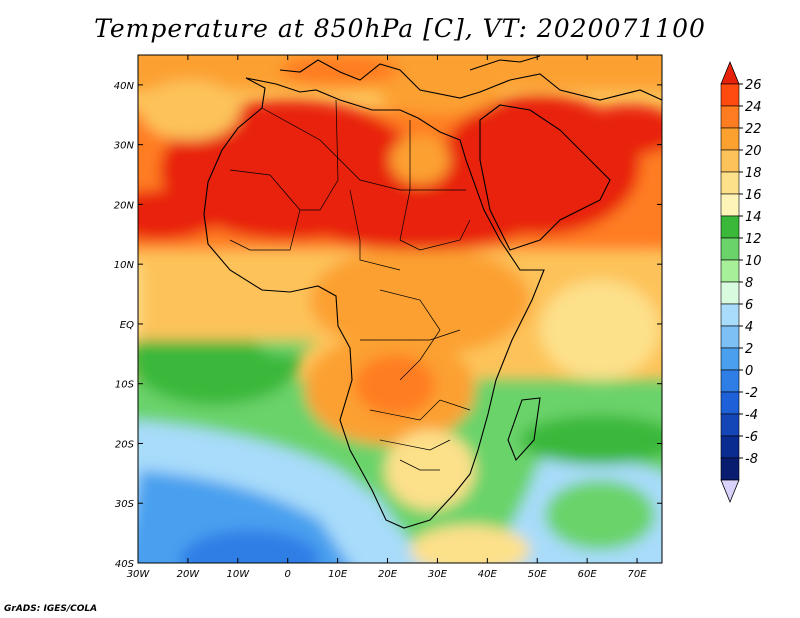 This screenshot has width=800, height=618. What do you see at coordinates (753, 239) in the screenshot?
I see `colorbar-label: 12` at bounding box center [753, 239].